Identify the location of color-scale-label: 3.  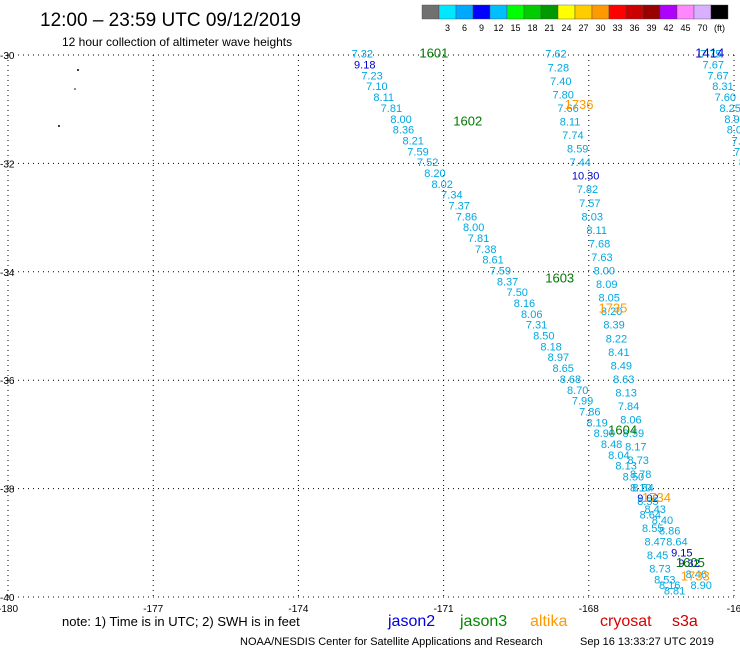
(447, 28).